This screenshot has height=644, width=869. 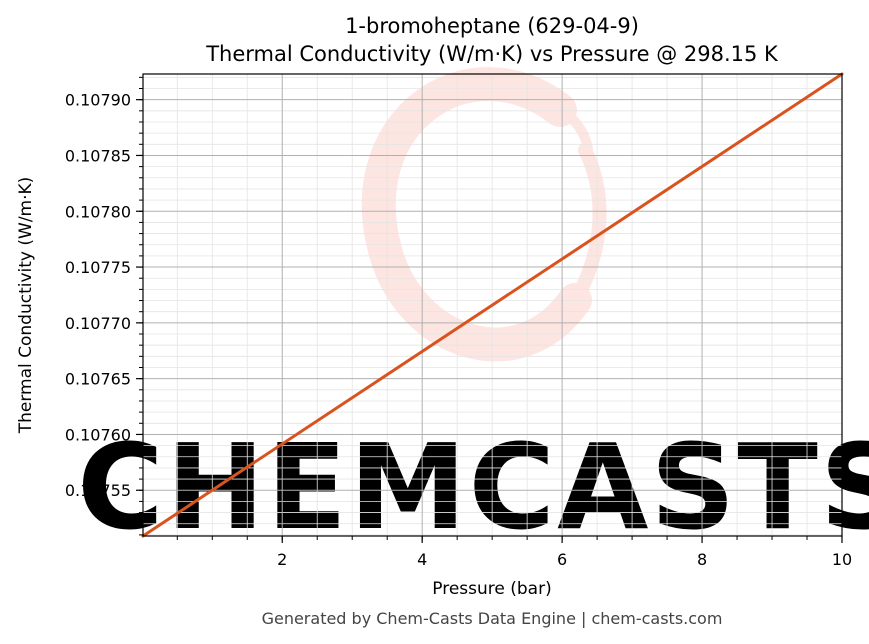 What do you see at coordinates (562, 559) in the screenshot?
I see `x-tick-label: 6` at bounding box center [562, 559].